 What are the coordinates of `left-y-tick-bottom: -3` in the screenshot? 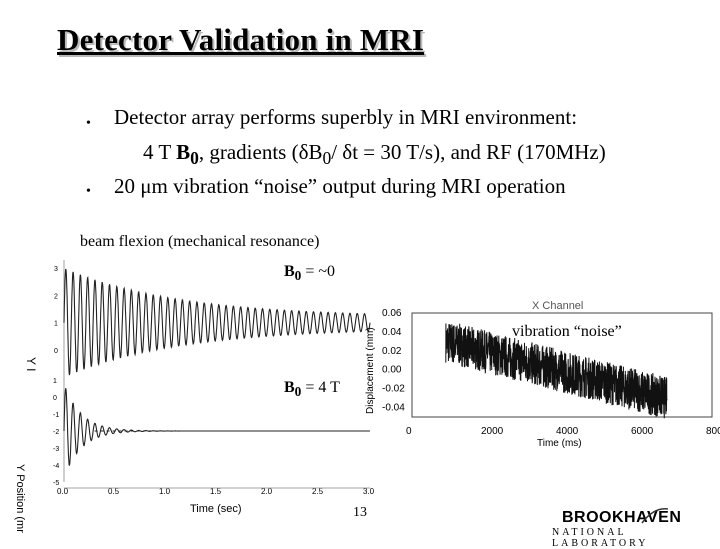 It's located at (56, 449).